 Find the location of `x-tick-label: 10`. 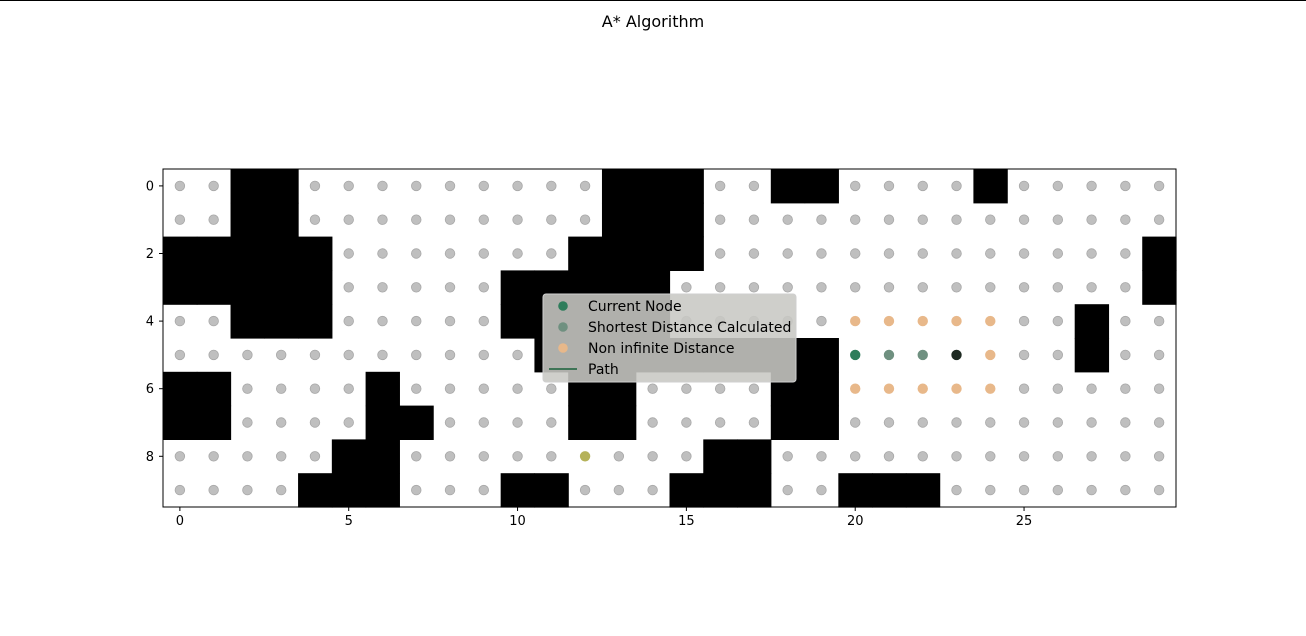

x-tick-label: 10 is located at coordinates (517, 521).